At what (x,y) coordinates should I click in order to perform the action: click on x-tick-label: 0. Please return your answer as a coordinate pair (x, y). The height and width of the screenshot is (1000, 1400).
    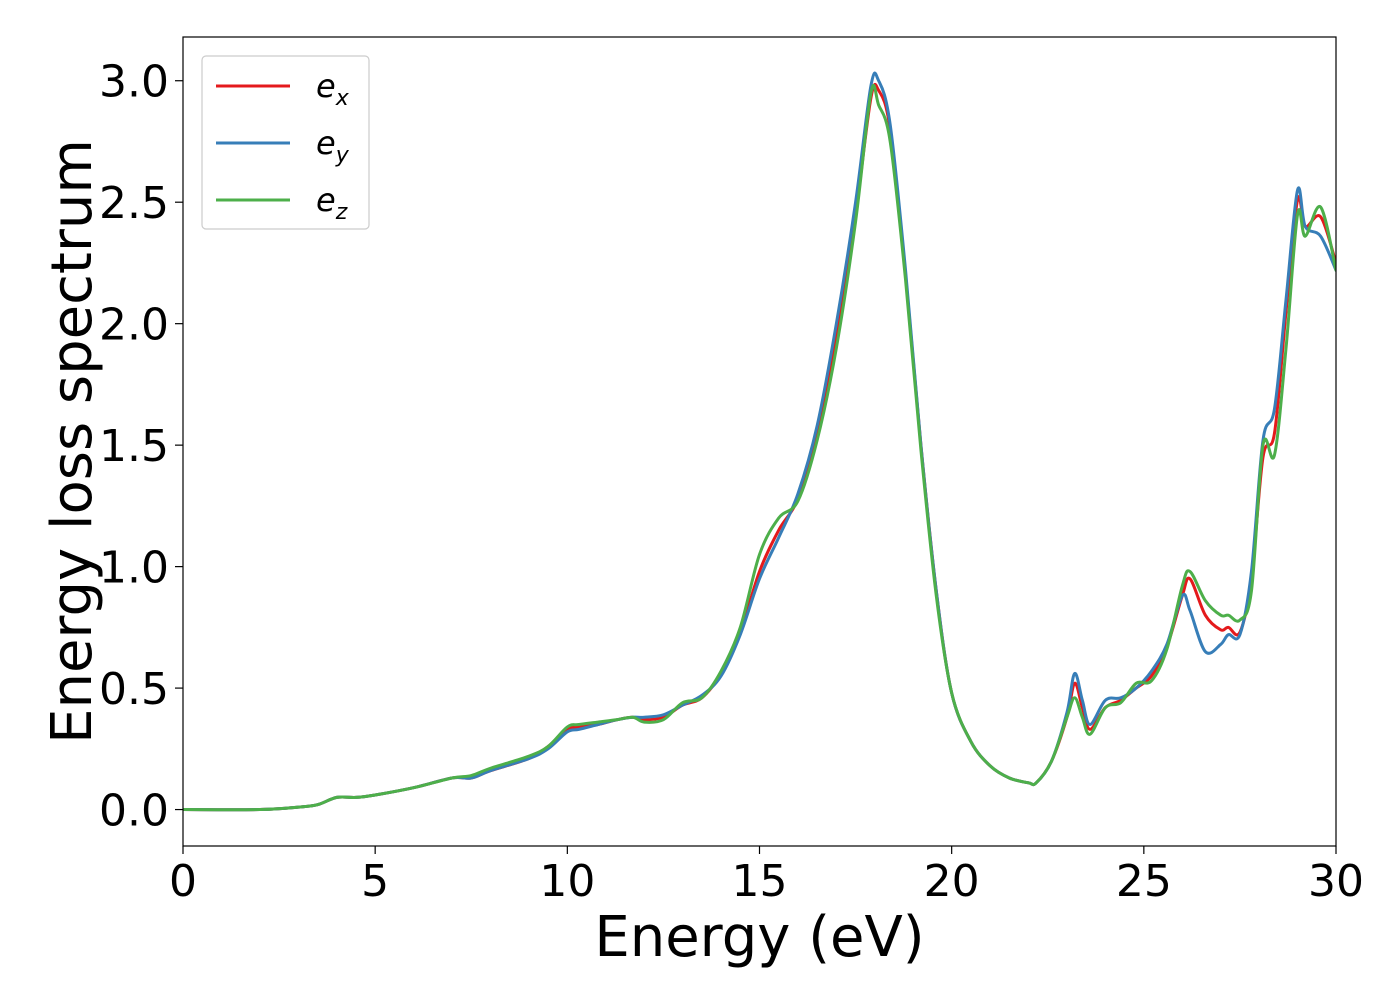
    Looking at the image, I should click on (183, 881).